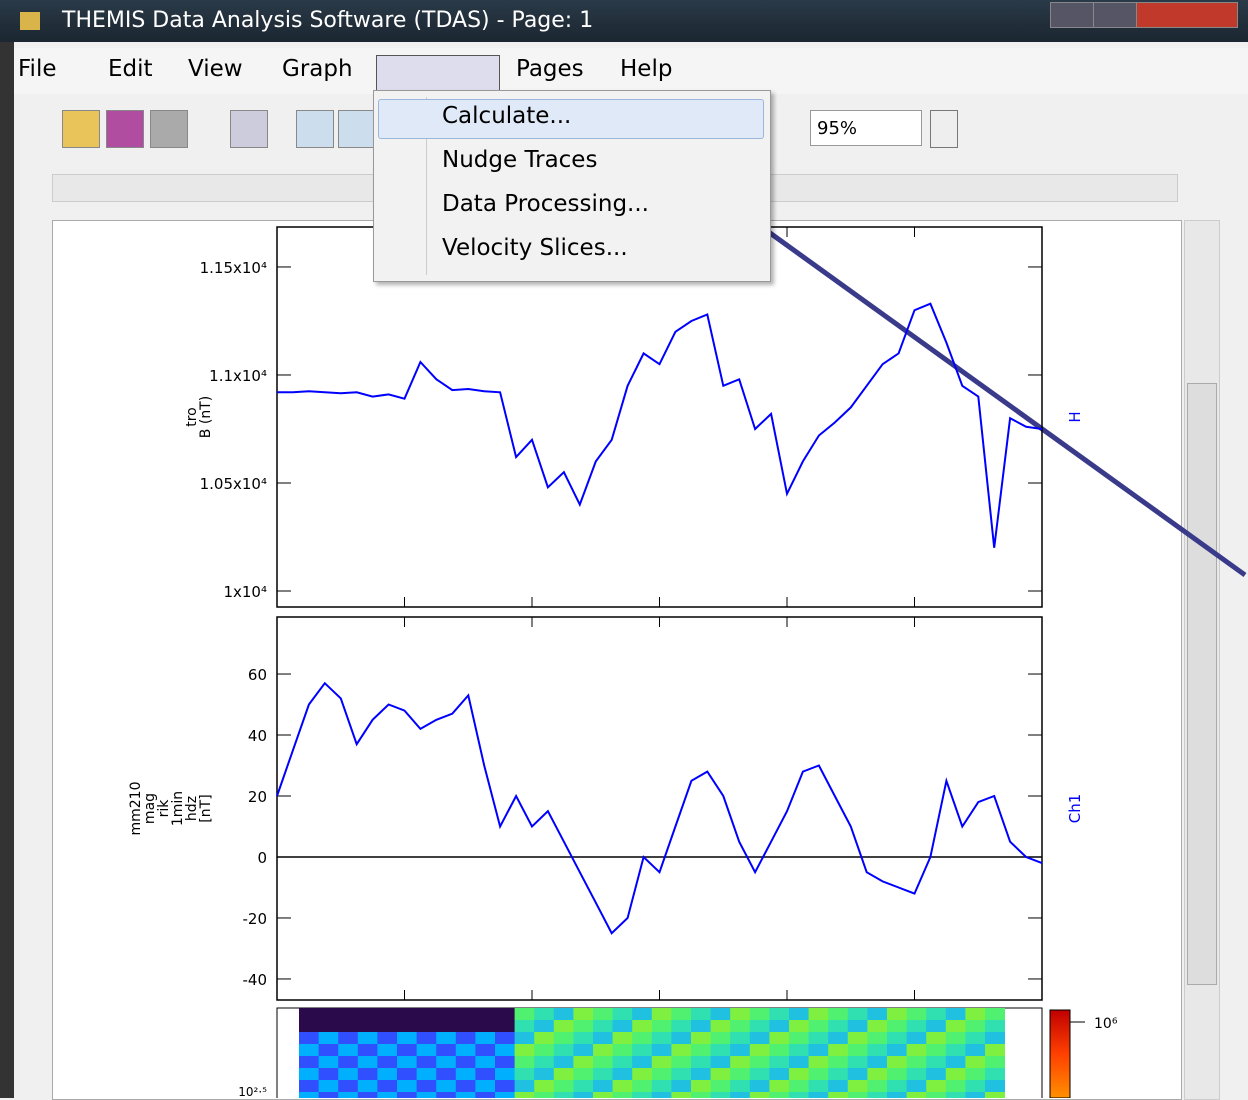  What do you see at coordinates (866, 128) in the screenshot?
I see `zoom-input: 95%` at bounding box center [866, 128].